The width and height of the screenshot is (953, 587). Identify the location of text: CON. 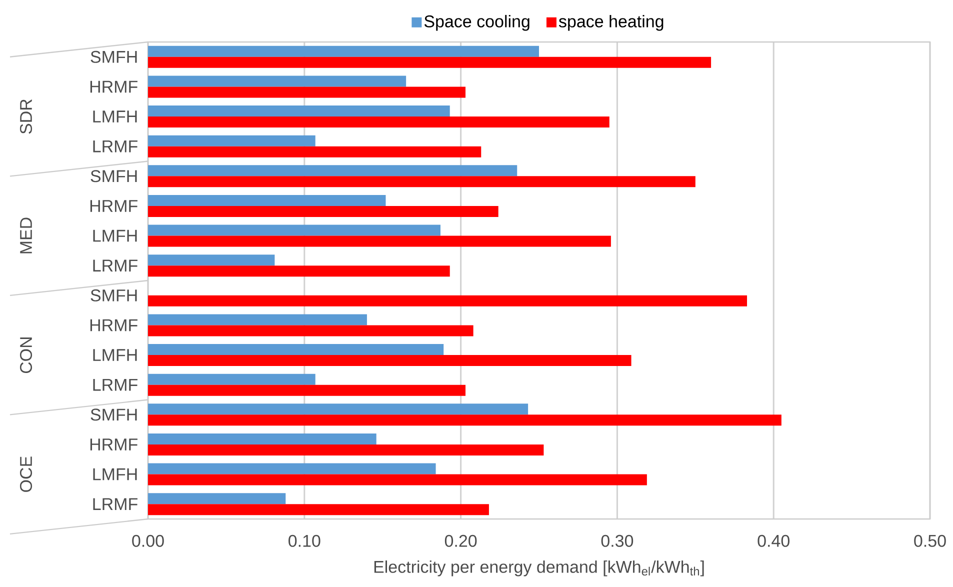
(26, 356).